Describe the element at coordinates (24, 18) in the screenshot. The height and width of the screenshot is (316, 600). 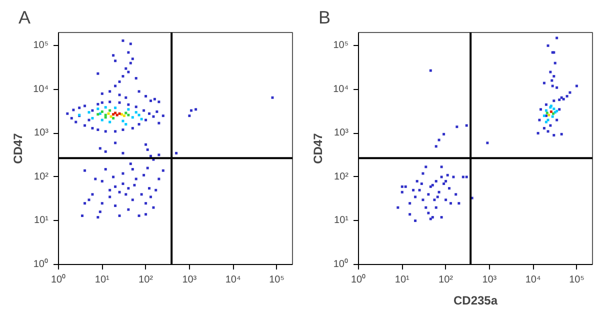
I see `chart-title: A` at that location.